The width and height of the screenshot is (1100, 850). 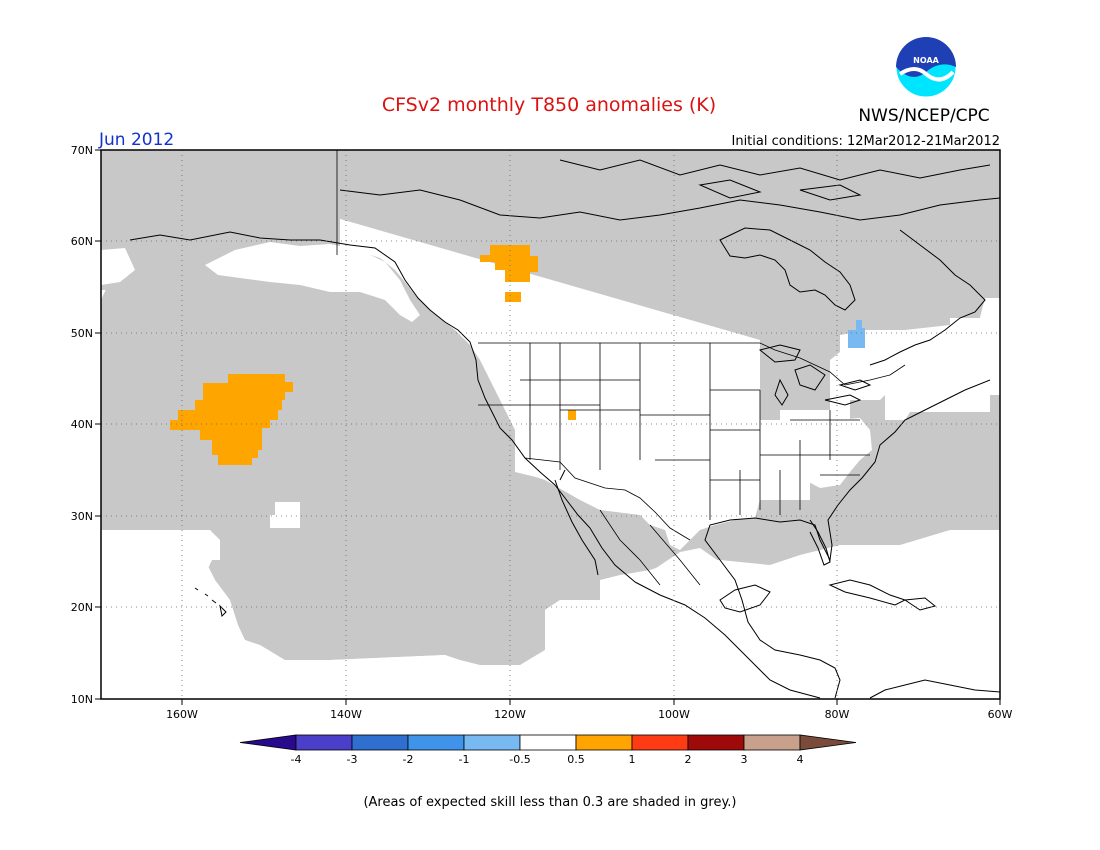 What do you see at coordinates (210, 602) in the screenshot?
I see `hawaii-islands` at bounding box center [210, 602].